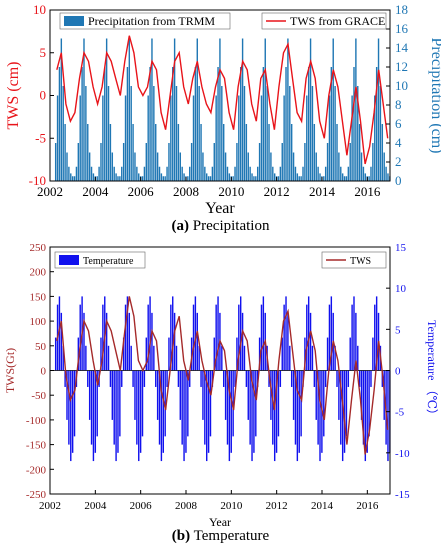 The image size is (441, 550). What do you see at coordinates (50, 191) in the screenshot?
I see `x-tick-label: 2002` at bounding box center [50, 191].